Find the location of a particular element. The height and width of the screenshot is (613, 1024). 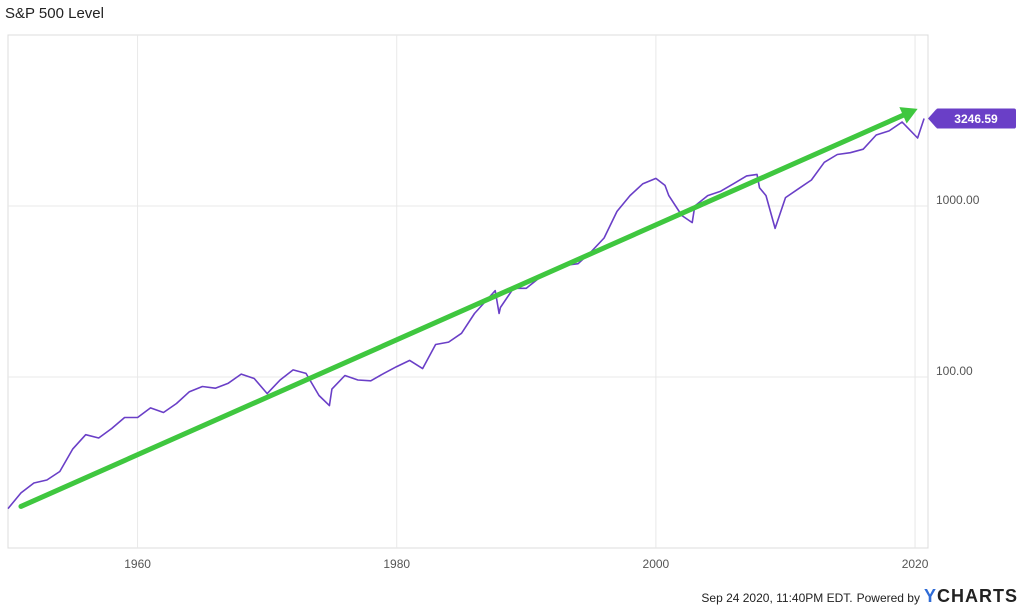

ycharts-logo-y: Y is located at coordinates (930, 596).